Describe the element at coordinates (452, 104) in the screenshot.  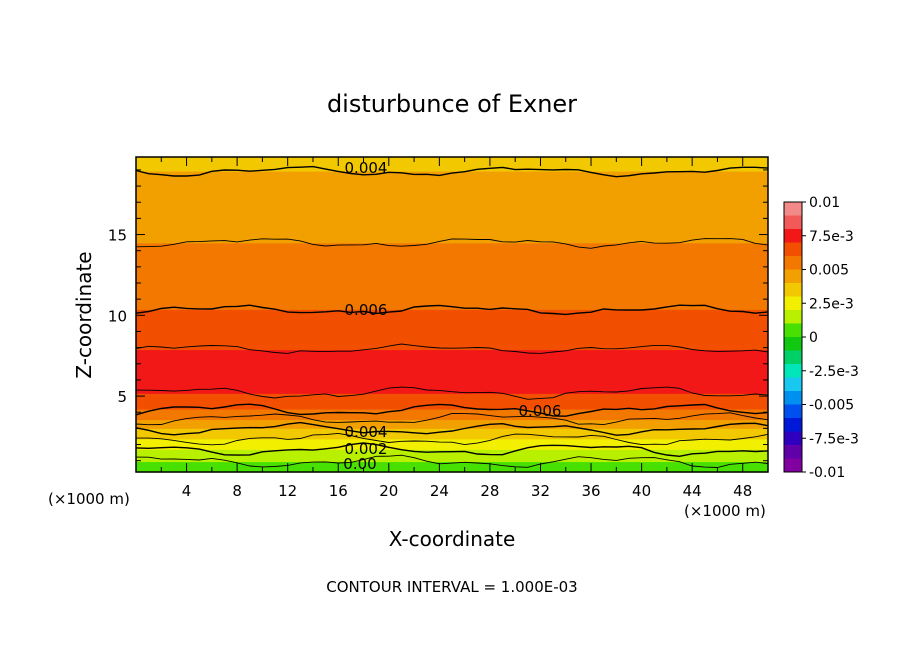
I see `chart-title: disturbunce of Exner` at that location.